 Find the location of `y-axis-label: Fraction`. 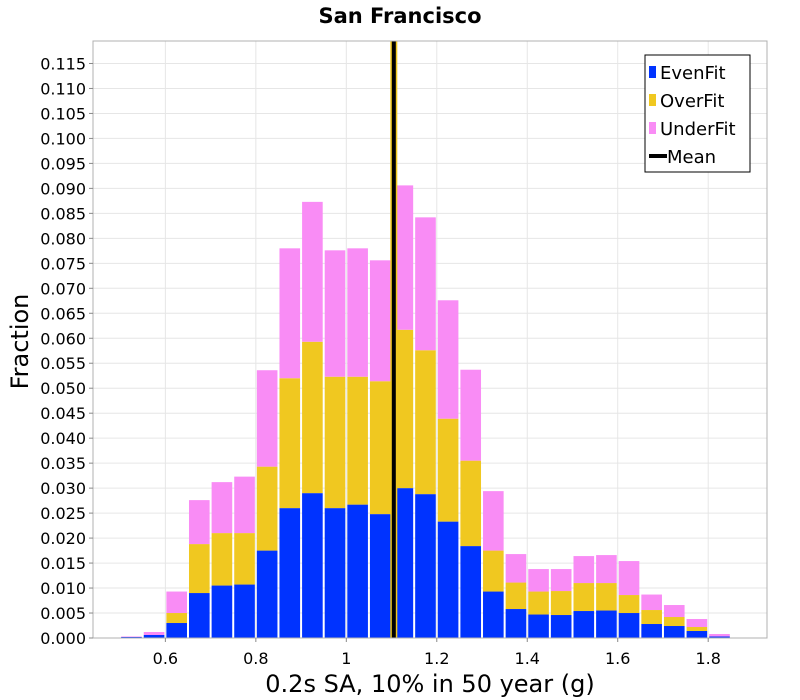

y-axis-label: Fraction is located at coordinates (20, 342).